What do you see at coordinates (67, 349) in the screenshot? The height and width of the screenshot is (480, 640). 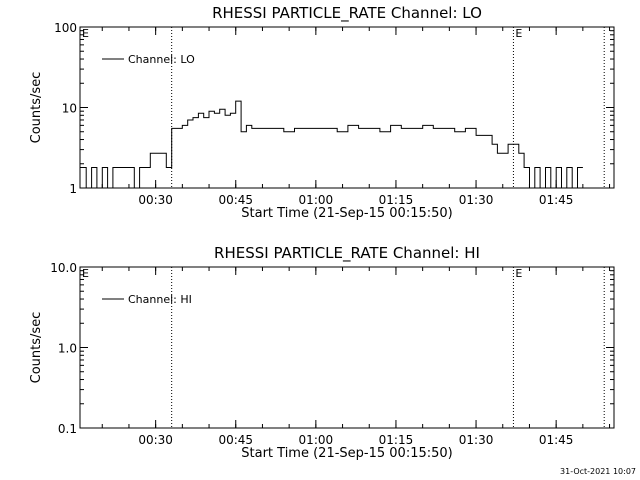 I see `y-tick-label: 1.0` at bounding box center [67, 349].